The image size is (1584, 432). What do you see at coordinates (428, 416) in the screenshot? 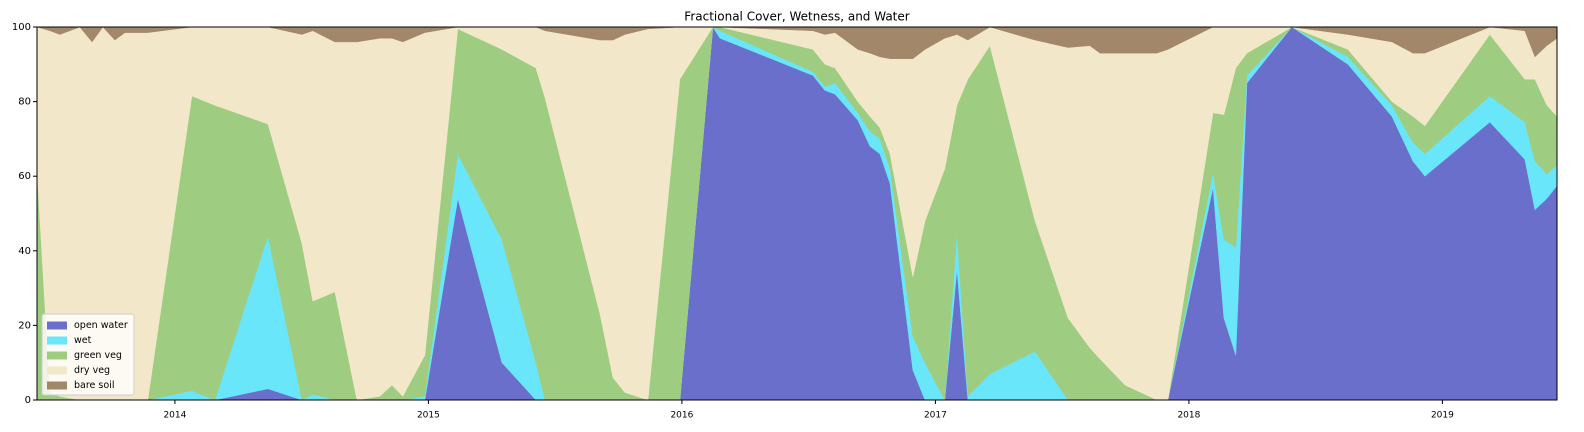
I see `x-tick-label: 2015` at bounding box center [428, 416].